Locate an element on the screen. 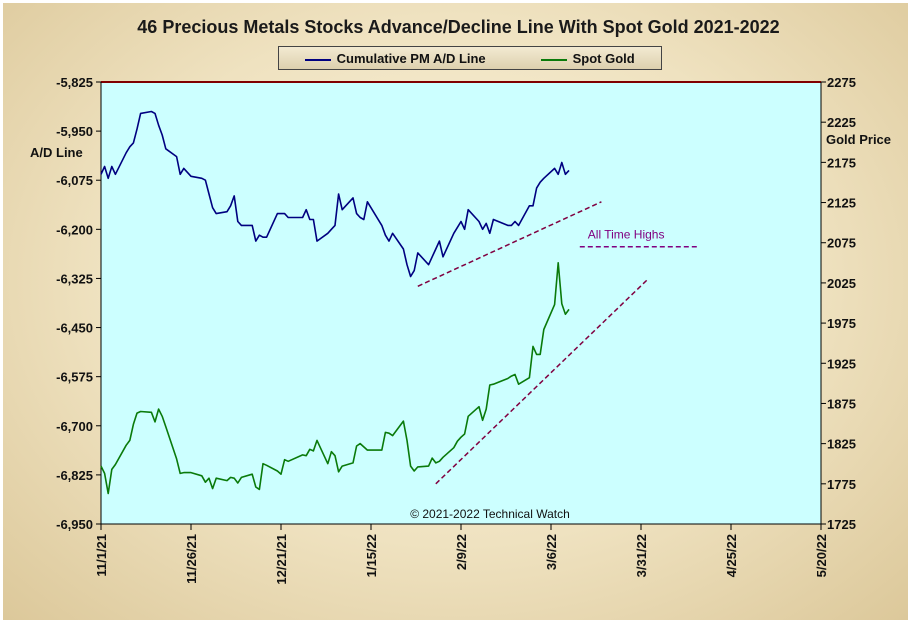 The width and height of the screenshot is (911, 623). legend-label-spot-gold: Spot Gold is located at coordinates (603, 58).